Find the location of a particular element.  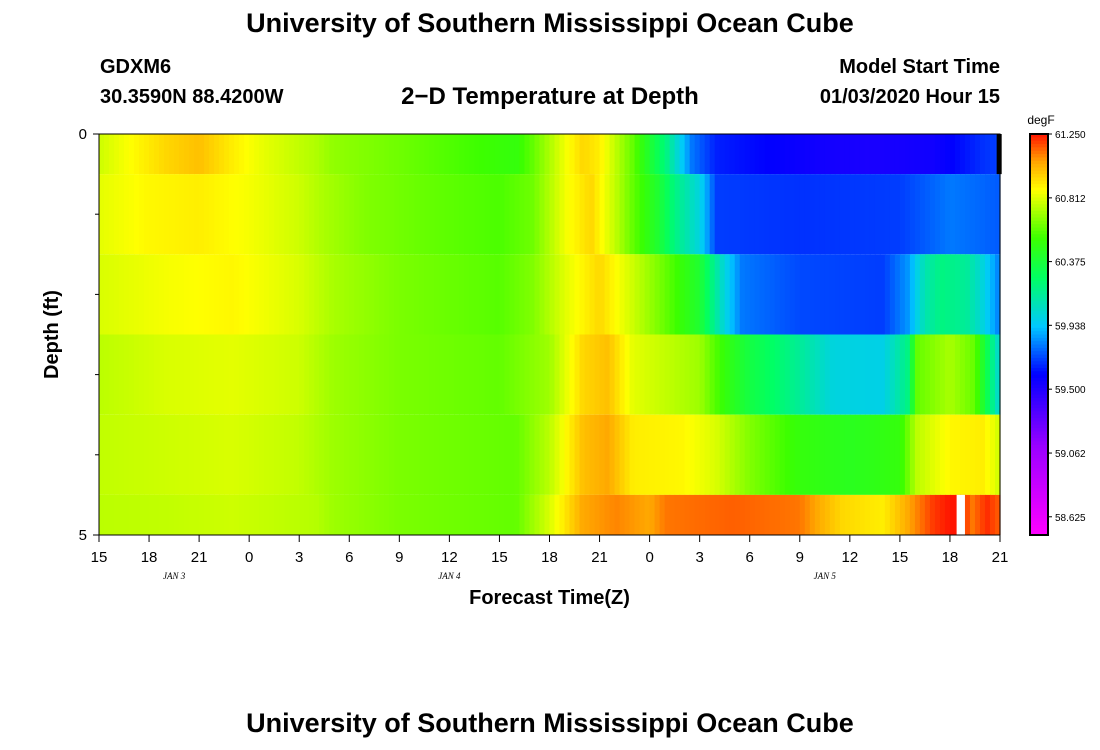

x-tick-label: 6 is located at coordinates (750, 557).